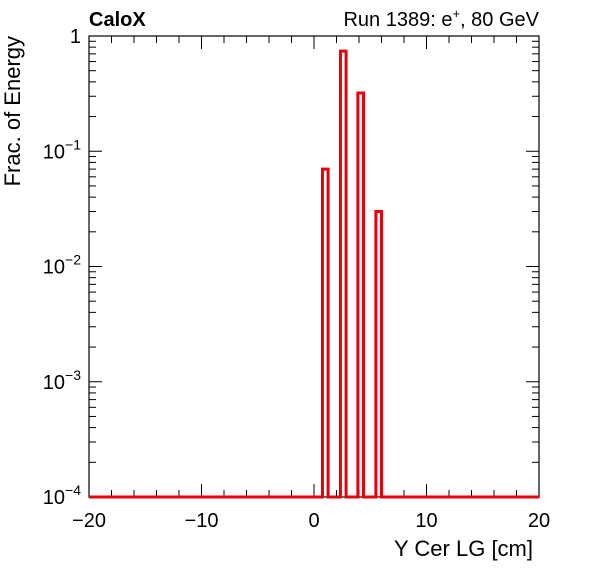 This screenshot has height=572, width=596. What do you see at coordinates (117, 20) in the screenshot?
I see `experiment-label: CaloX` at bounding box center [117, 20].